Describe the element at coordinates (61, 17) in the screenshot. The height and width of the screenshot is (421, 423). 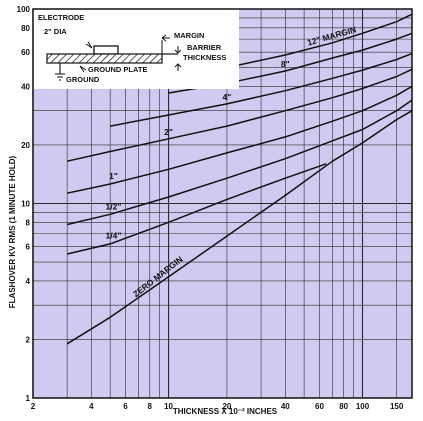
I see `inset-electrode-label: ELECTRODE` at that location.